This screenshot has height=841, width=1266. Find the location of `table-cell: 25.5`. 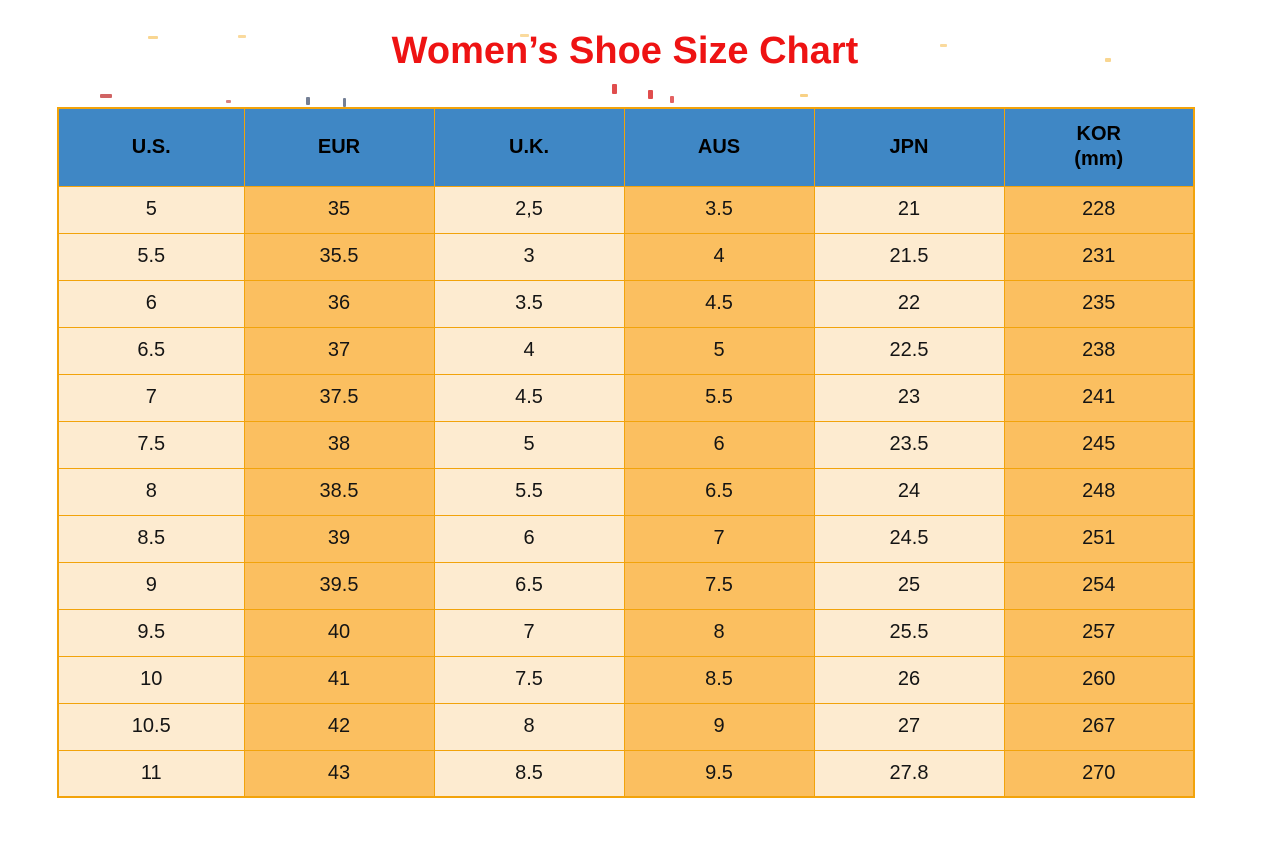

table-cell: 25.5 is located at coordinates (909, 632).